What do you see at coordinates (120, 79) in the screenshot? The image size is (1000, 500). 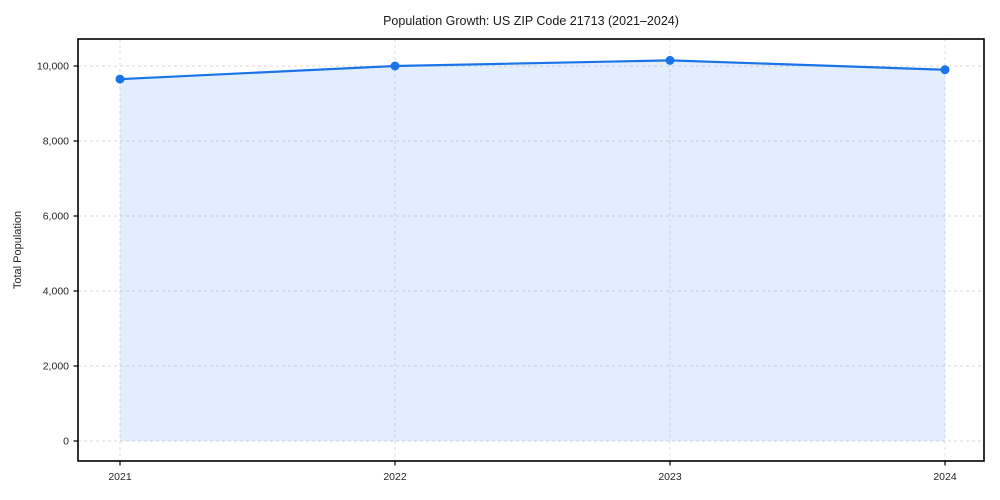 I see `data-point-2021` at bounding box center [120, 79].